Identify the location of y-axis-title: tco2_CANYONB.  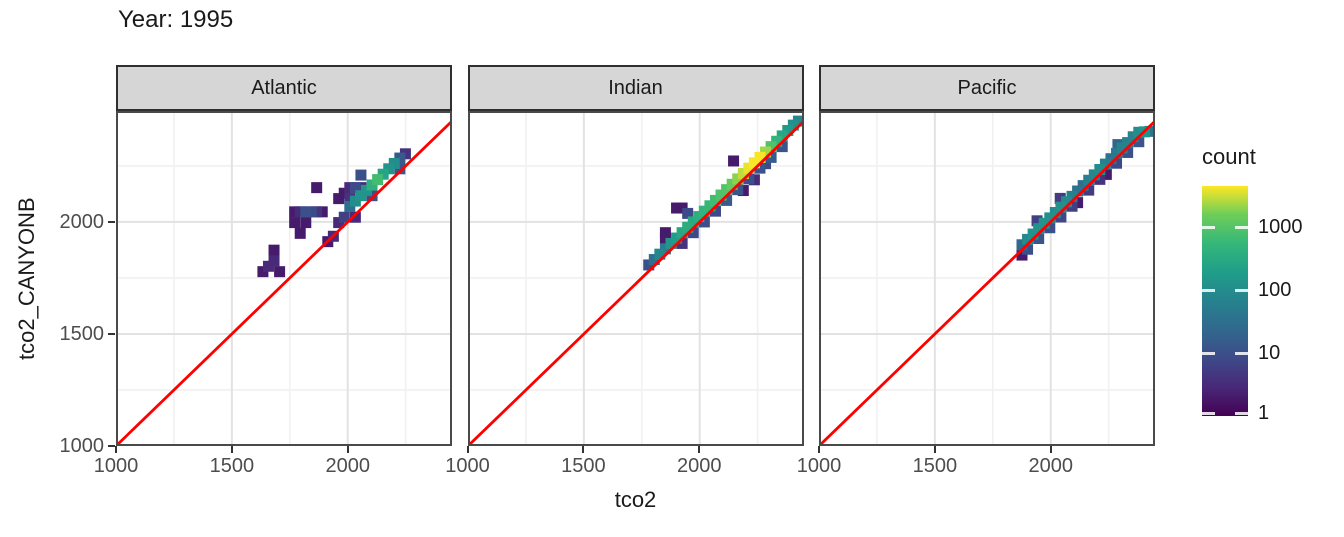
(26, 278).